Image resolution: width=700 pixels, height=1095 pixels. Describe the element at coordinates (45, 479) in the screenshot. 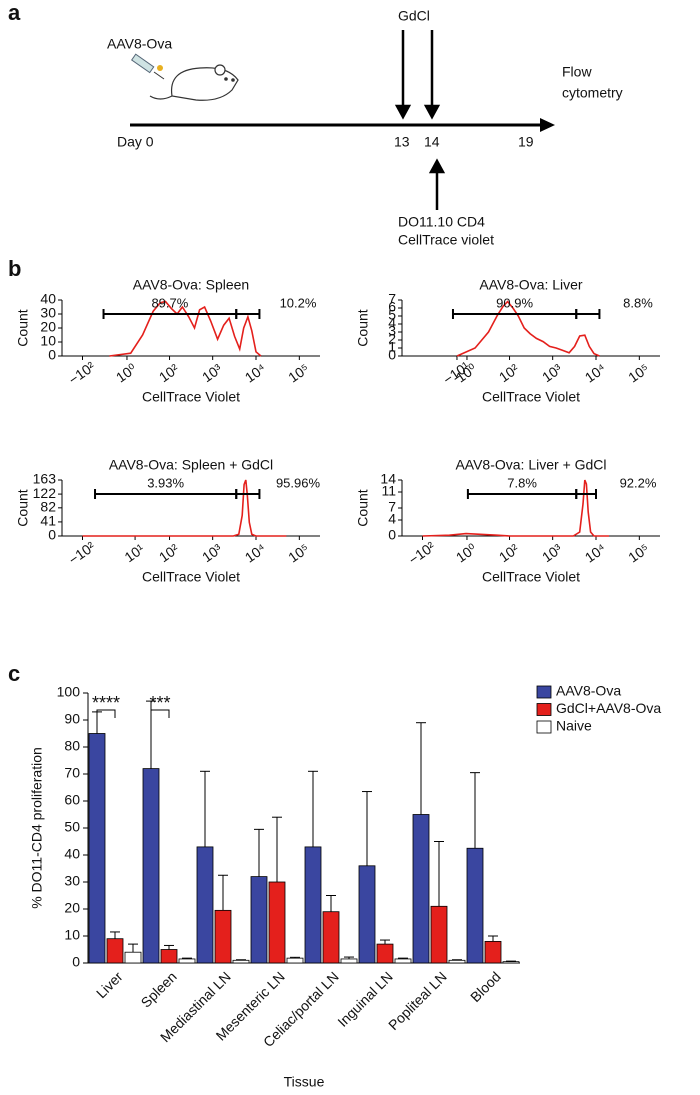

I see `y-tick-label: 163` at that location.